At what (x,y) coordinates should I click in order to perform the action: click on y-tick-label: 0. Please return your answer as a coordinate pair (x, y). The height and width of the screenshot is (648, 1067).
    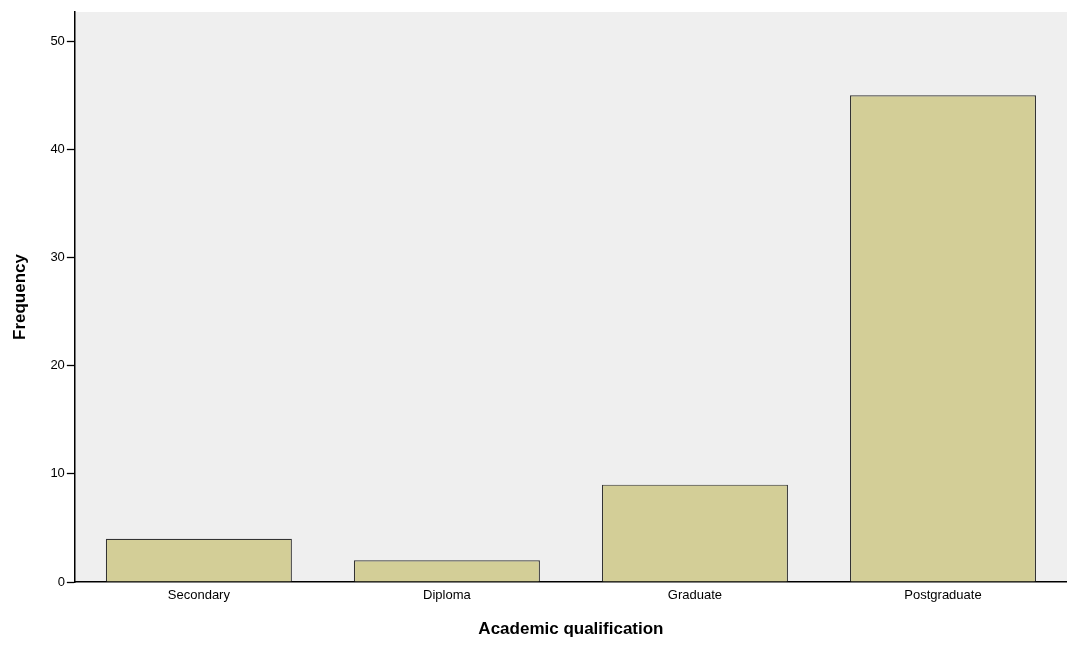
    Looking at the image, I should click on (61, 581).